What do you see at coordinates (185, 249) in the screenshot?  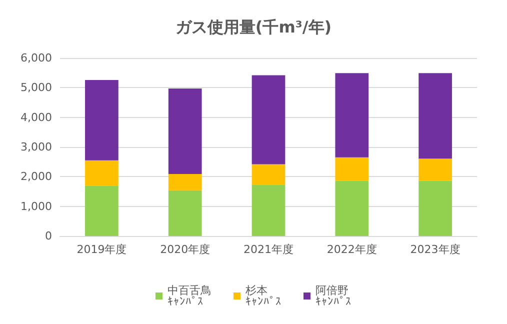 I see `x-tick-label: 2020年度` at bounding box center [185, 249].